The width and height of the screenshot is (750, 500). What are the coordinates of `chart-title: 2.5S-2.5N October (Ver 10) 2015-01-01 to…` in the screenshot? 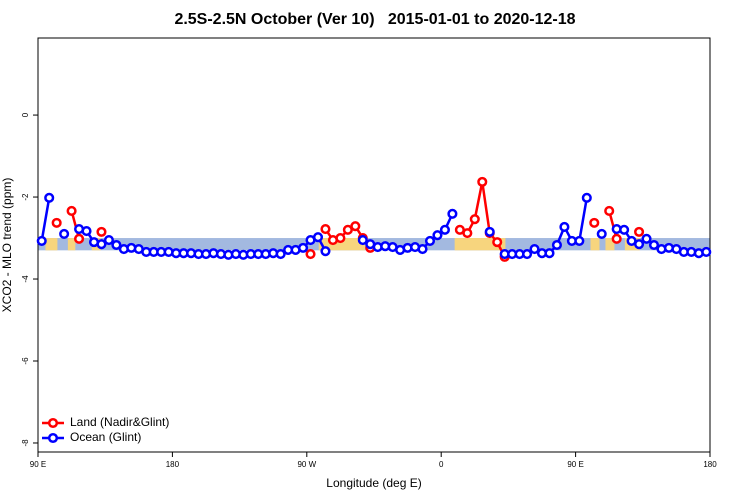 It's located at (374, 19).